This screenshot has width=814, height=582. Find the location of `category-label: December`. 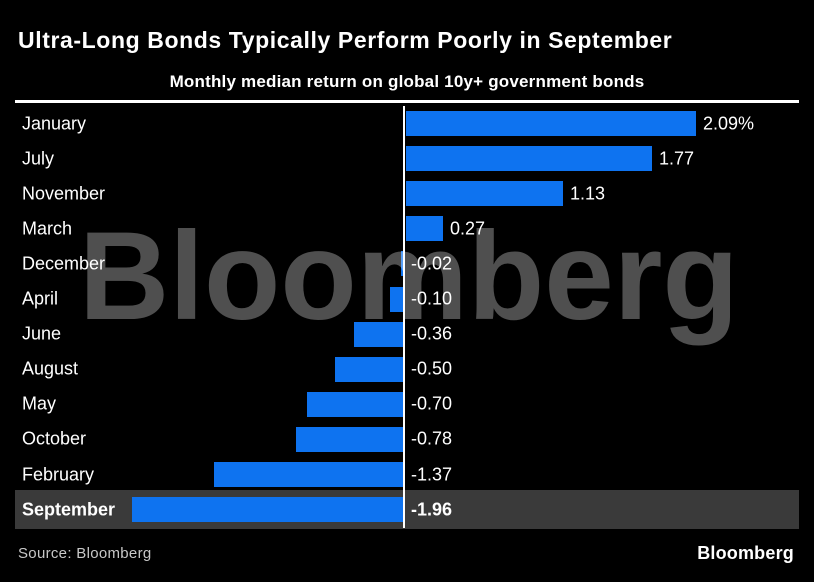

category-label: December is located at coordinates (64, 263).